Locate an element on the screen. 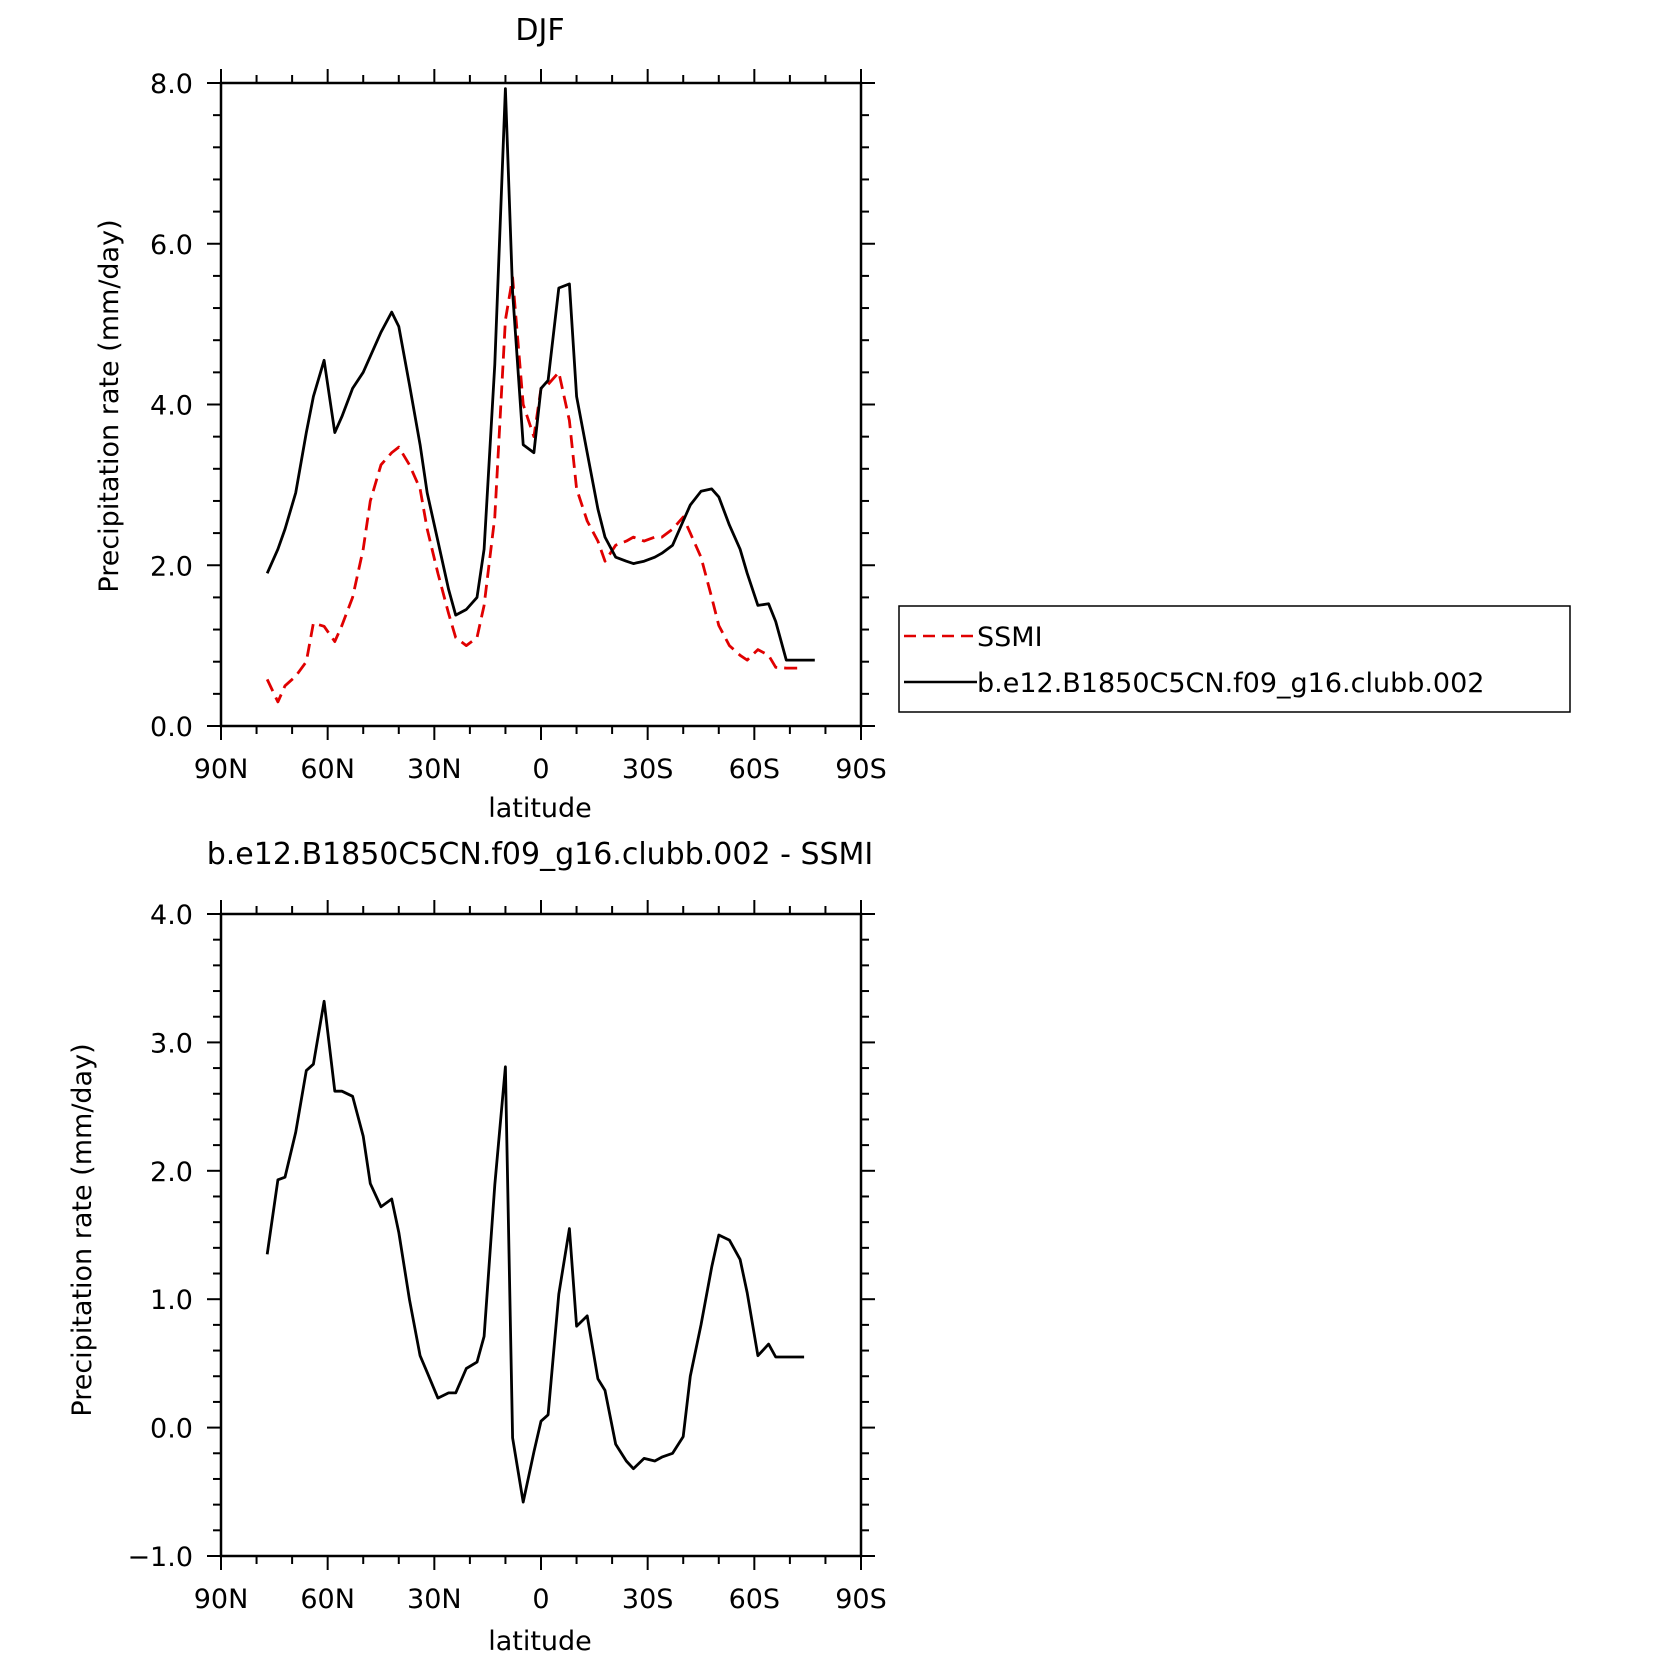 Image resolution: width=1655 pixels, height=1658 pixels. legend-ssmi-label: SSMI is located at coordinates (1010, 637).